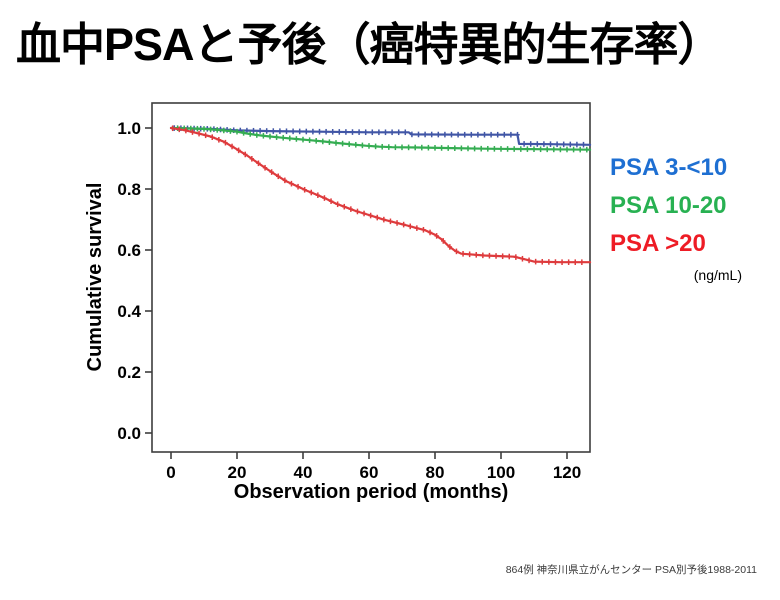  What do you see at coordinates (717, 275) in the screenshot?
I see `legend-unit-label: (ng/mL)` at bounding box center [717, 275].